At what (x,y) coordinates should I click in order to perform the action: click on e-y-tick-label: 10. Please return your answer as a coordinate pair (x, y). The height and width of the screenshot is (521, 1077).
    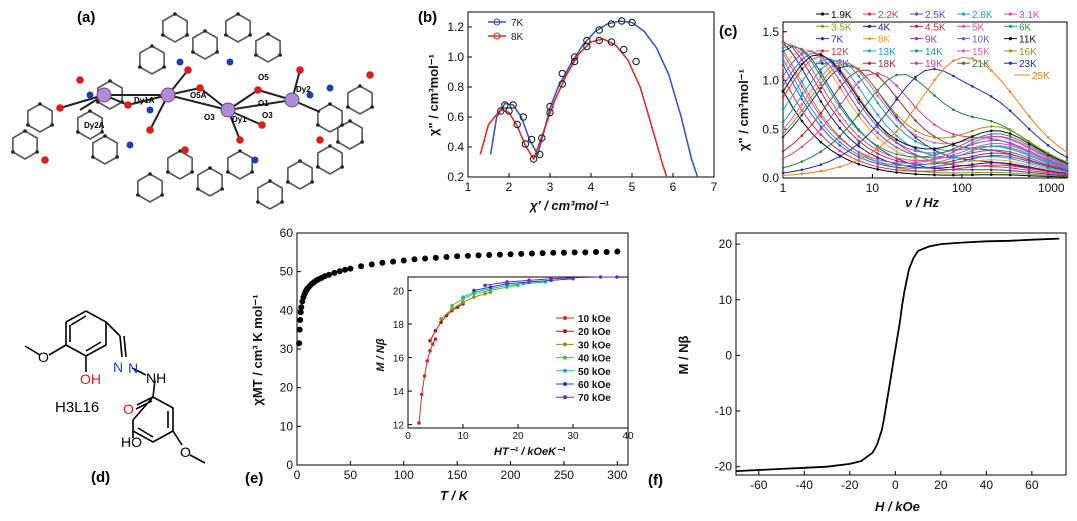
    Looking at the image, I should click on (287, 426).